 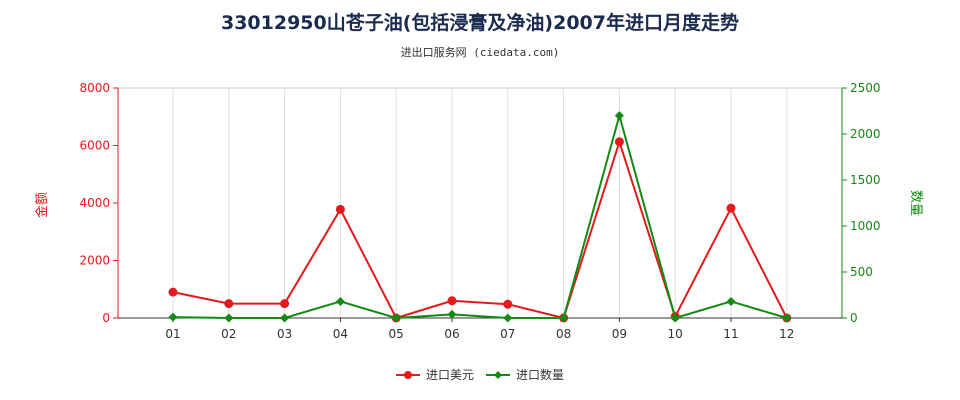 What do you see at coordinates (540, 374) in the screenshot?
I see `legend-label: 进口数量` at bounding box center [540, 374].